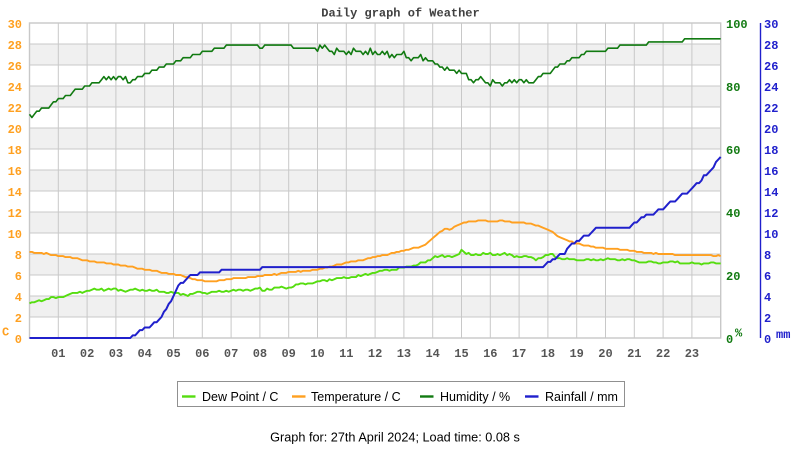 The height and width of the screenshot is (450, 800). What do you see at coordinates (116, 354) in the screenshot?
I see `svg-text: 03` at bounding box center [116, 354].